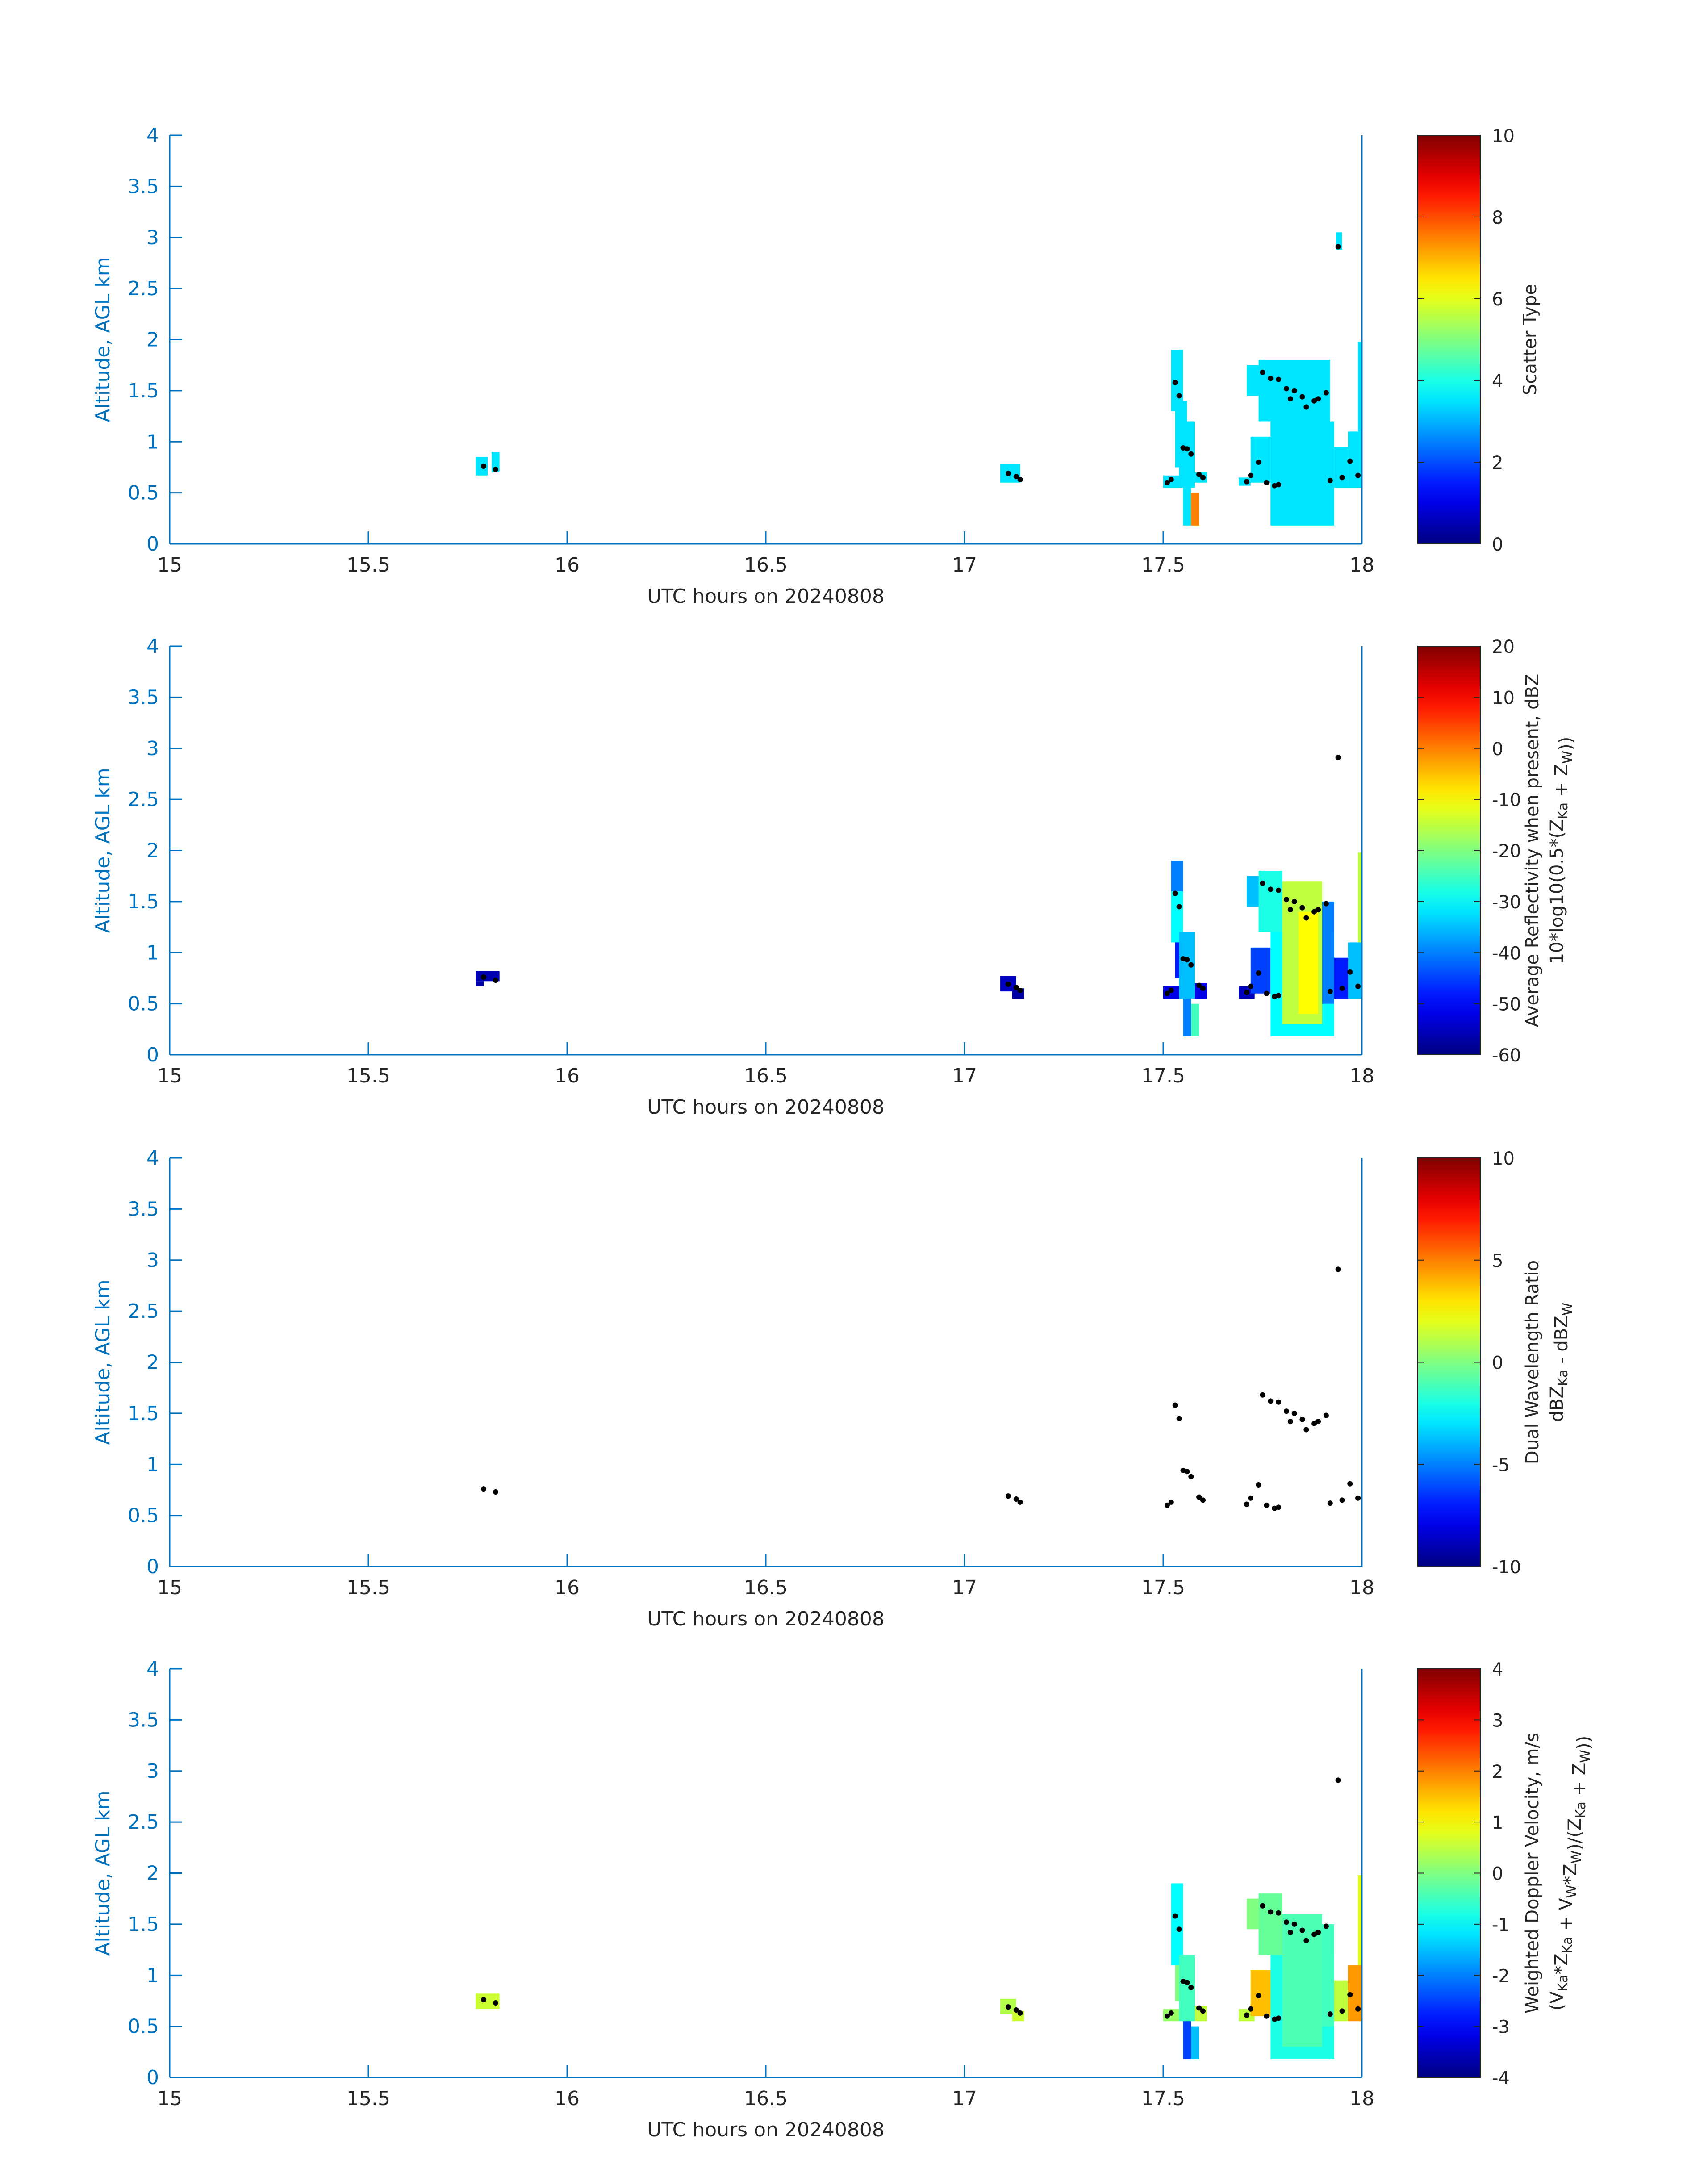 This screenshot has height=2177, width=1708. What do you see at coordinates (1506, 1055) in the screenshot?
I see `colorbar-tick-label: -60` at bounding box center [1506, 1055].